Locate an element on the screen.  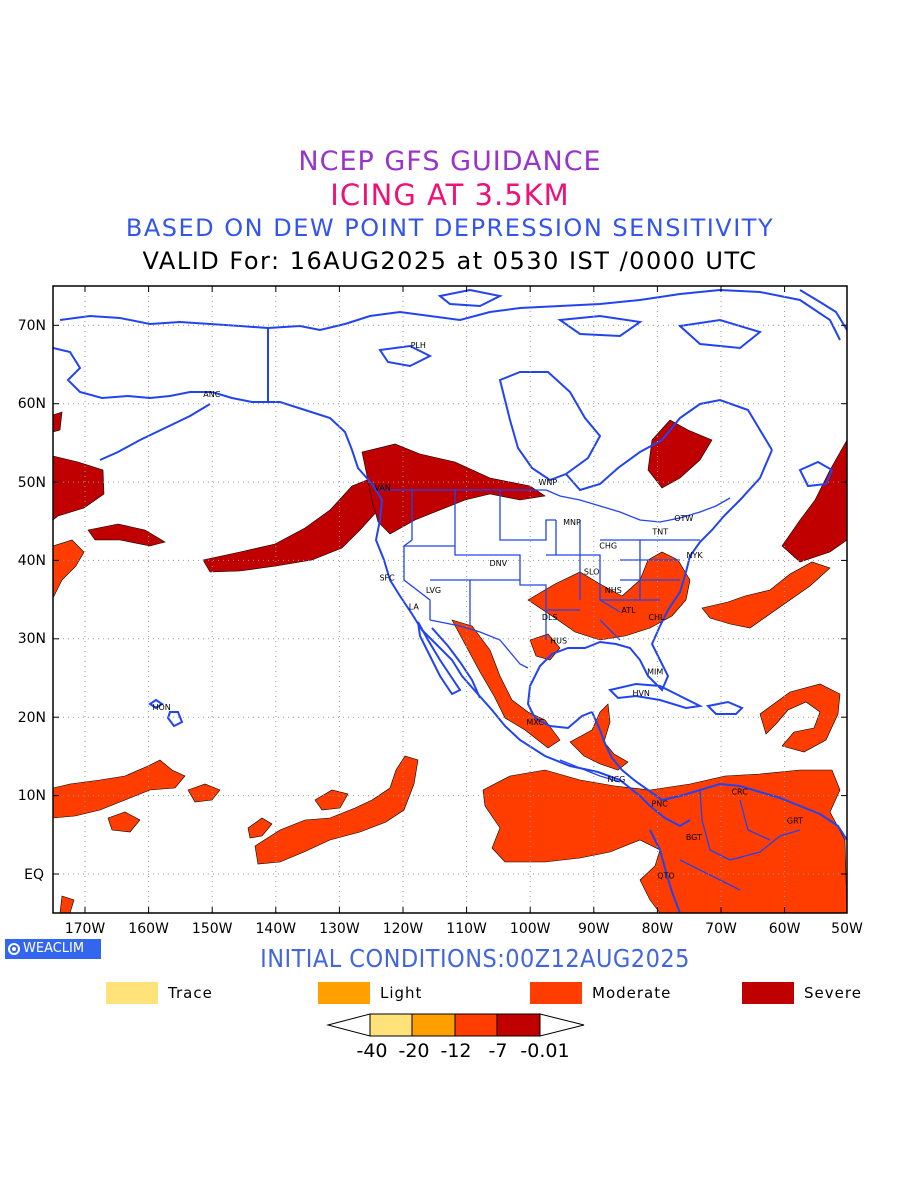
legend-item-severe: Severe is located at coordinates (802, 993).